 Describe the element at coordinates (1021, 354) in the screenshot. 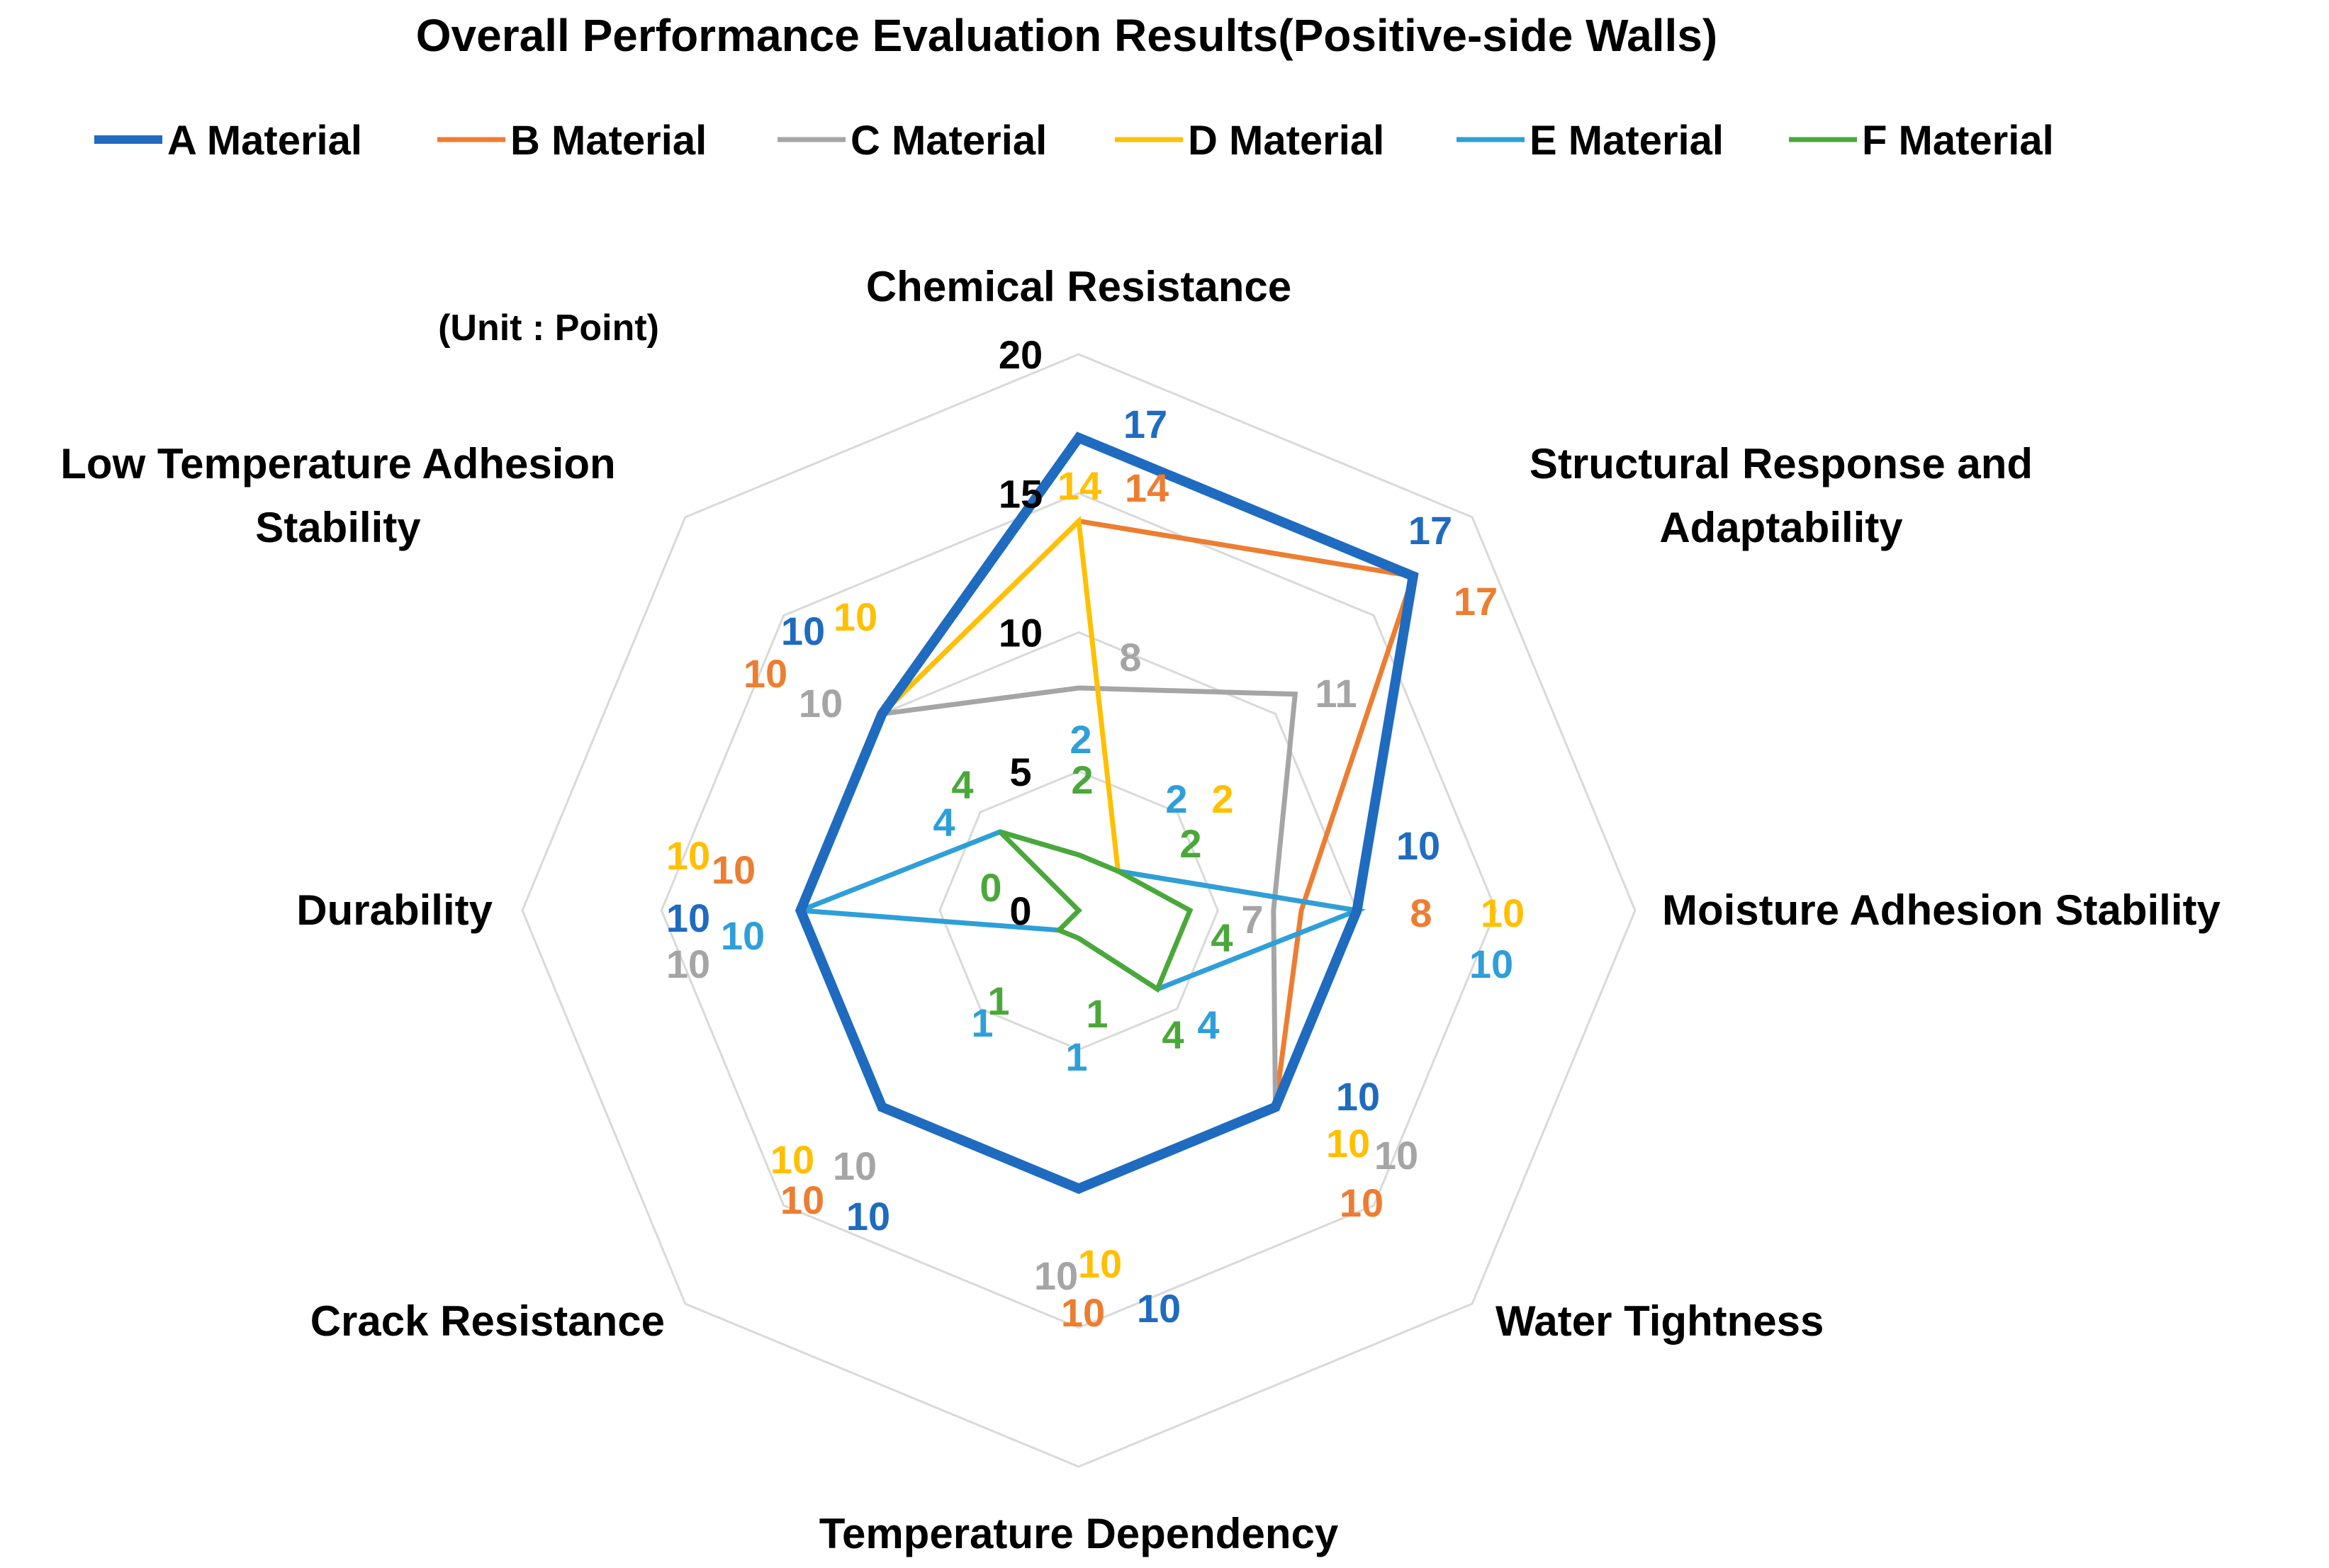

I see `tick-label: 20` at that location.